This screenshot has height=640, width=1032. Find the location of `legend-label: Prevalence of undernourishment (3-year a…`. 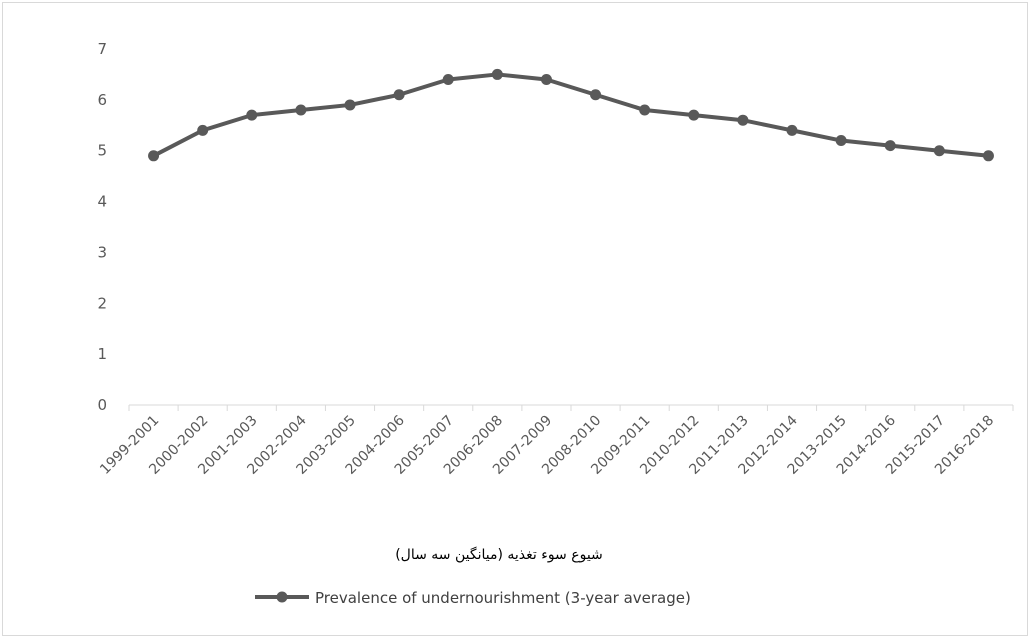

legend-label: Prevalence of undernourishment (3-year a… is located at coordinates (503, 598).